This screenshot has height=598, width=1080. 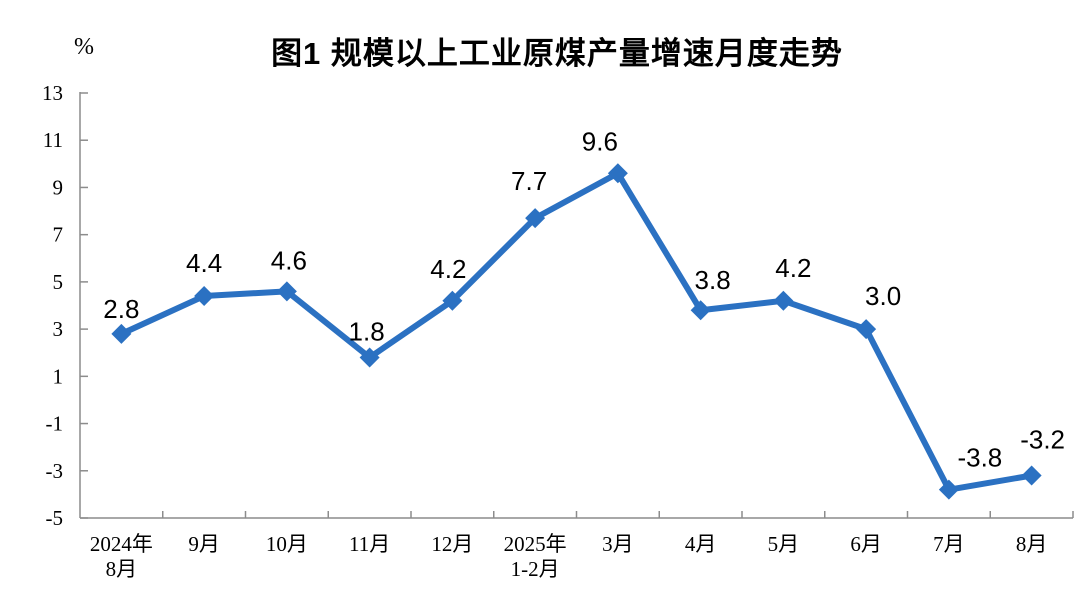 I want to click on x-axis-category-label: 2025年, so click(x=535, y=544).